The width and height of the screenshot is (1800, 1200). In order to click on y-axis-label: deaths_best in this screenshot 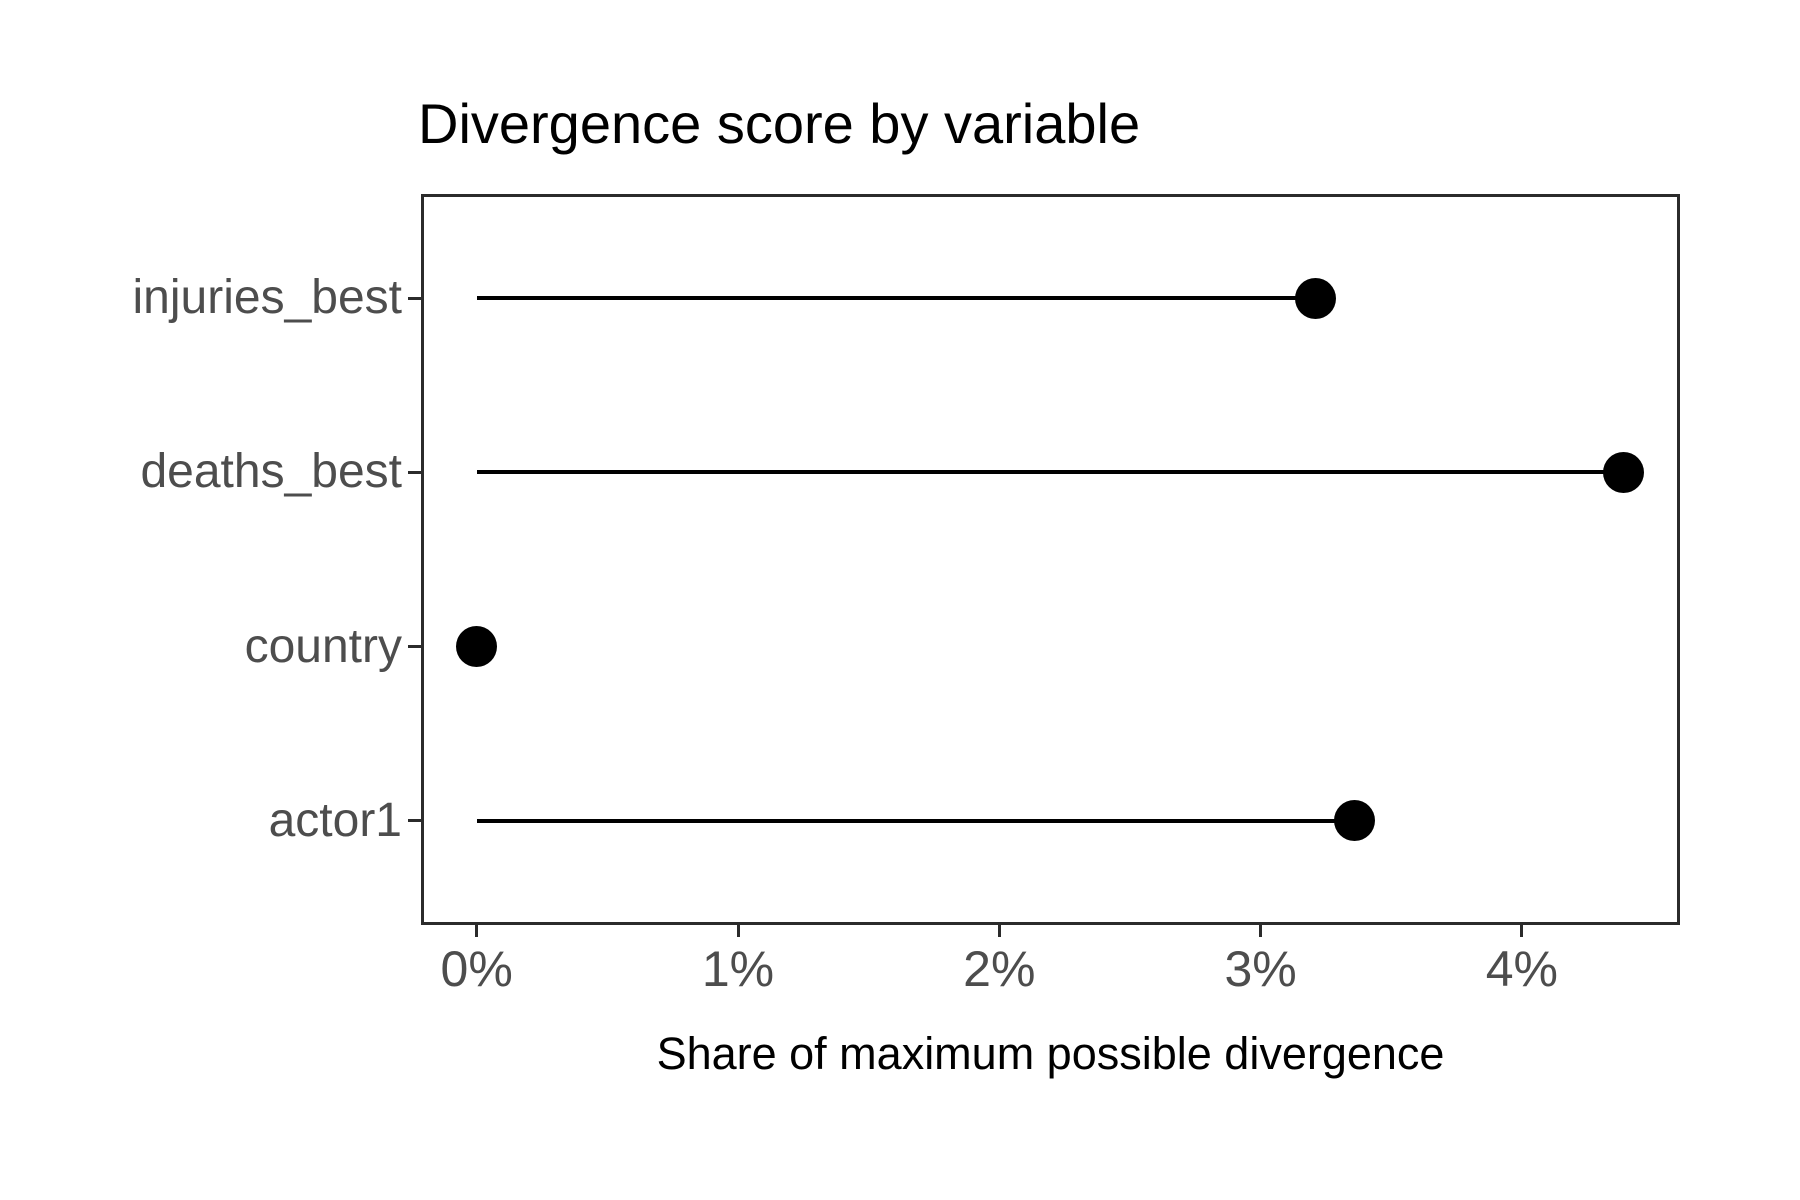, I will do `click(271, 472)`.